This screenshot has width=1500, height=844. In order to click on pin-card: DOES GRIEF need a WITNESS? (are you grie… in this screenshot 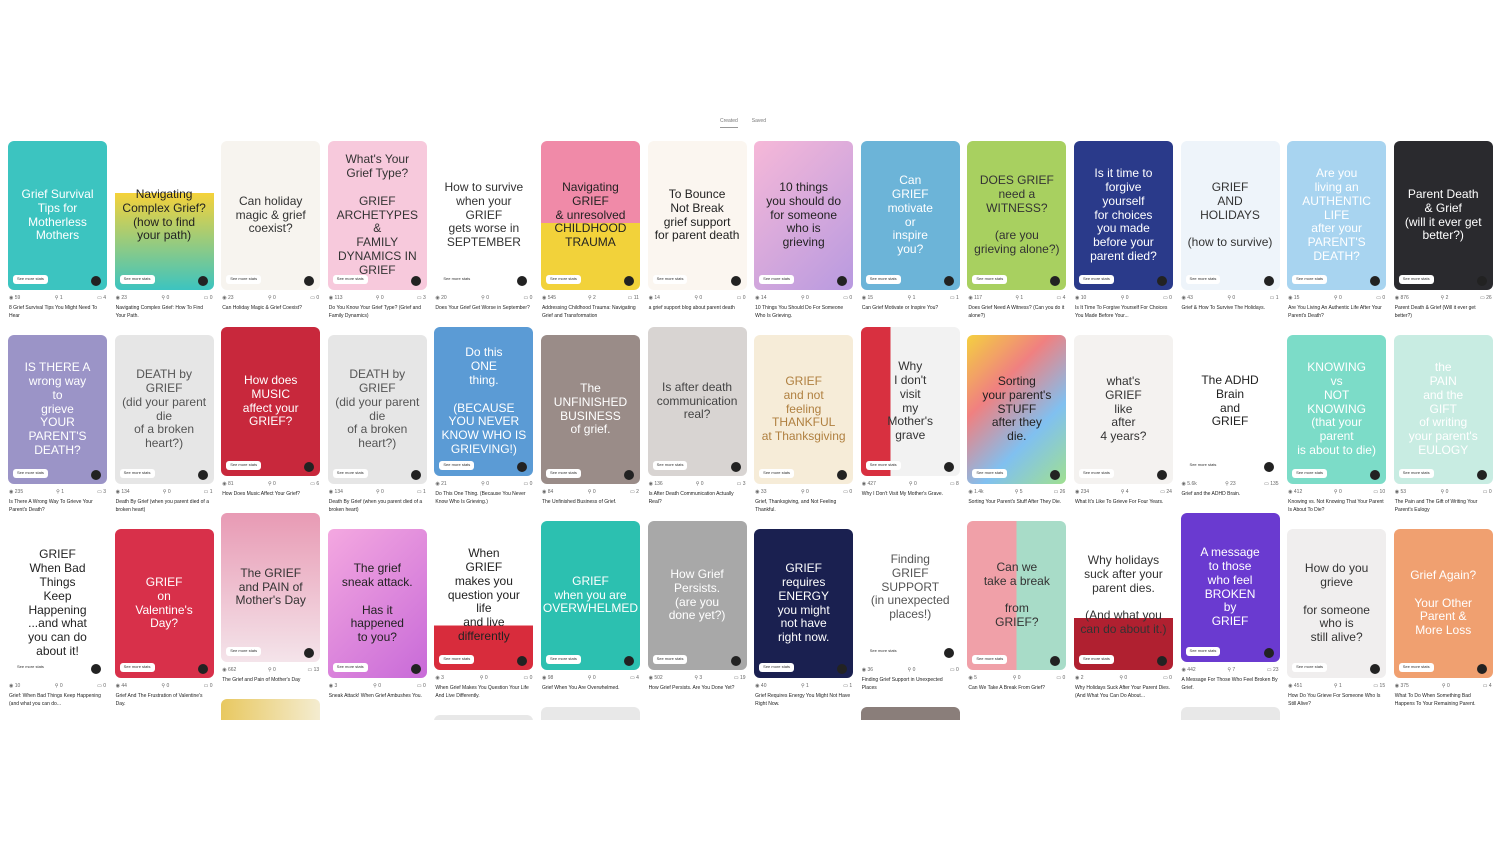, I will do `click(1017, 230)`.